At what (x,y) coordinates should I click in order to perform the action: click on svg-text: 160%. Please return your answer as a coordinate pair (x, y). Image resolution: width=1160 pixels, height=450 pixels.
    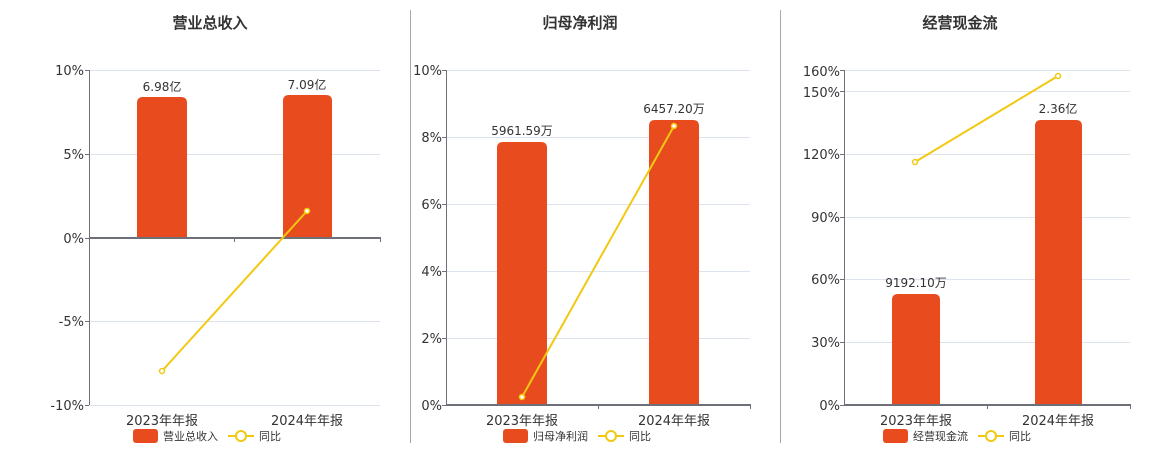
    Looking at the image, I should click on (821, 72).